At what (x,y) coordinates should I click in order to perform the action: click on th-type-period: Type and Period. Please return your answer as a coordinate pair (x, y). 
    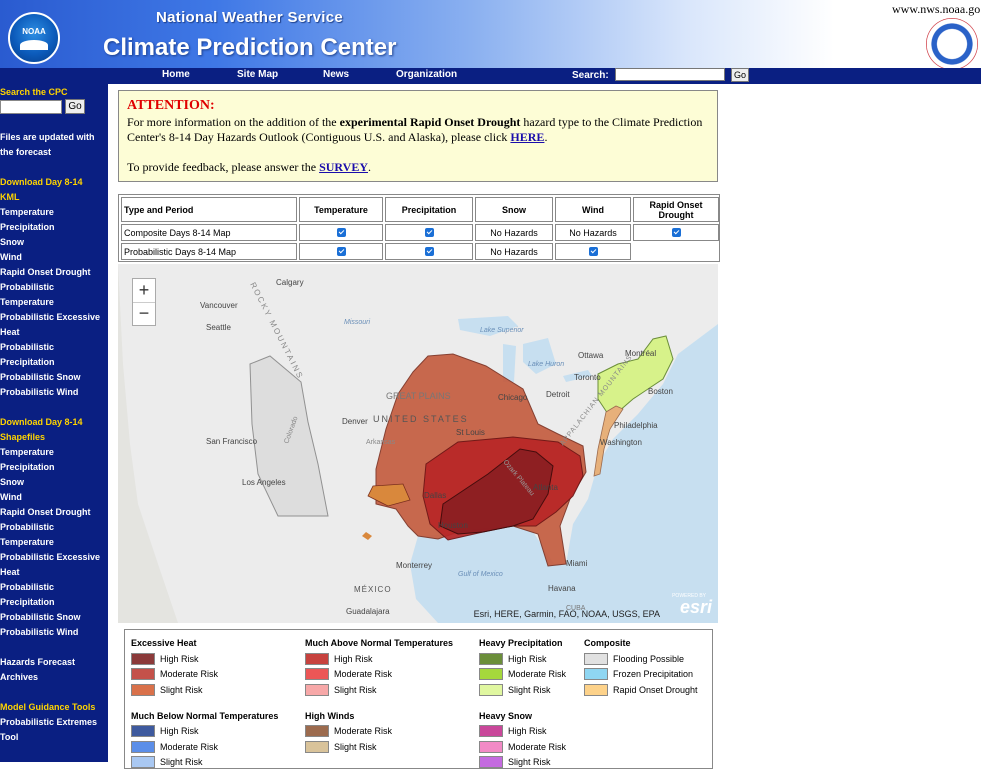
    Looking at the image, I should click on (209, 209).